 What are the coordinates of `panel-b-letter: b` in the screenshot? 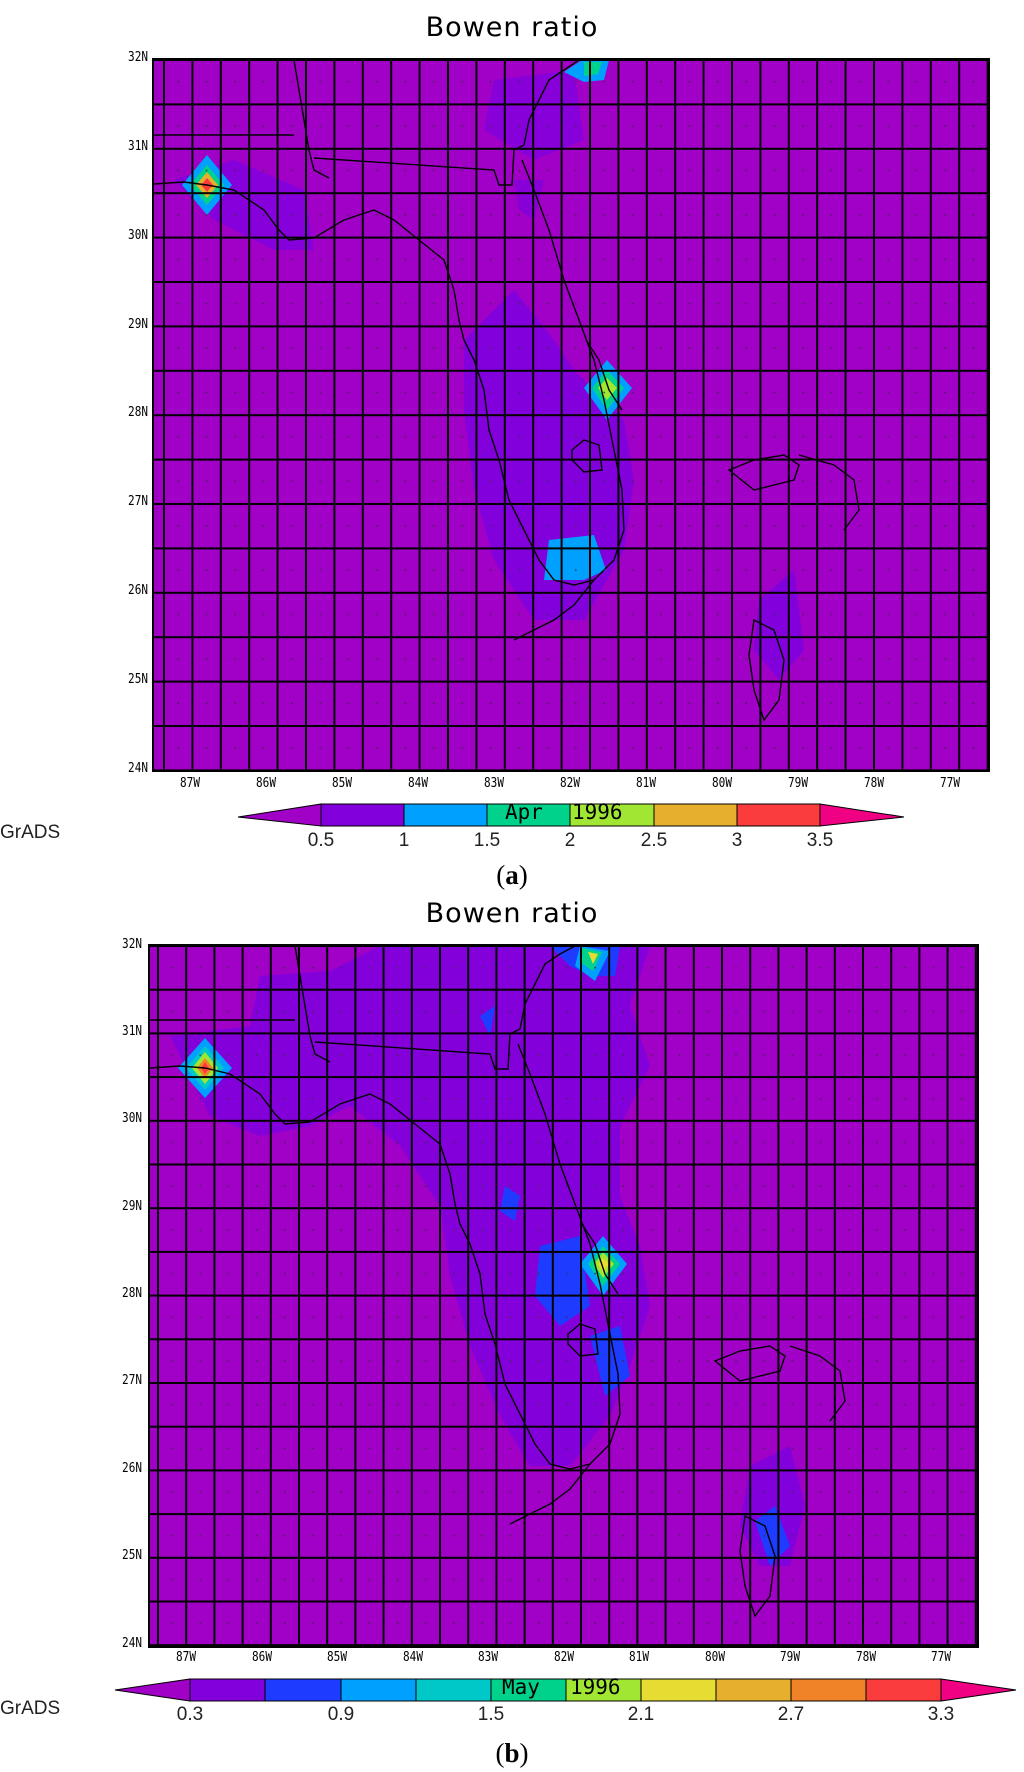 It's located at (512, 1753).